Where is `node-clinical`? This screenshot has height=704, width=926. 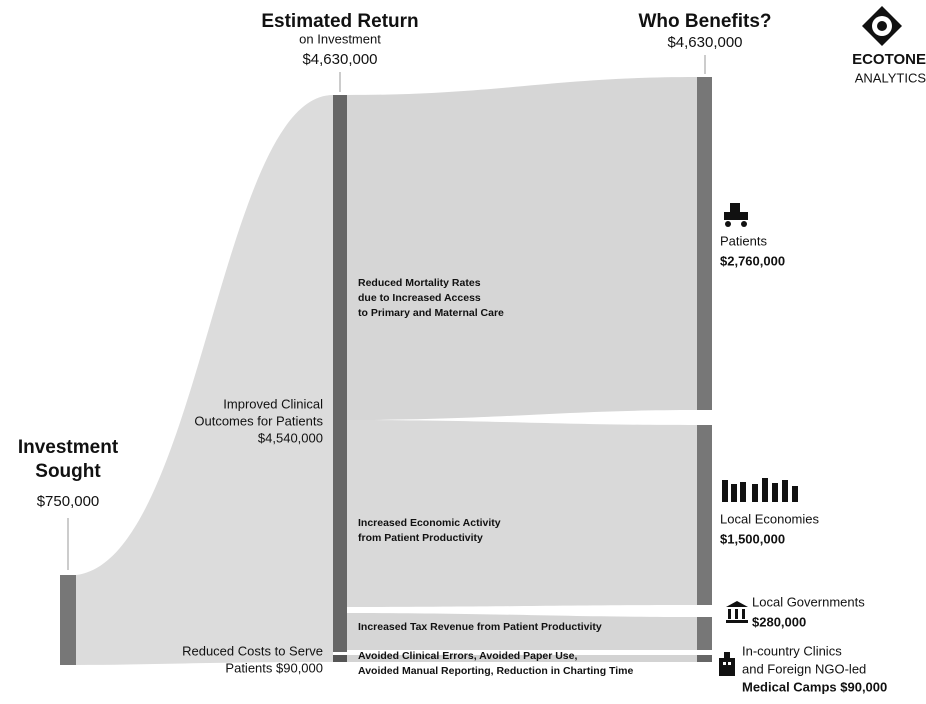 node-clinical is located at coordinates (340, 373).